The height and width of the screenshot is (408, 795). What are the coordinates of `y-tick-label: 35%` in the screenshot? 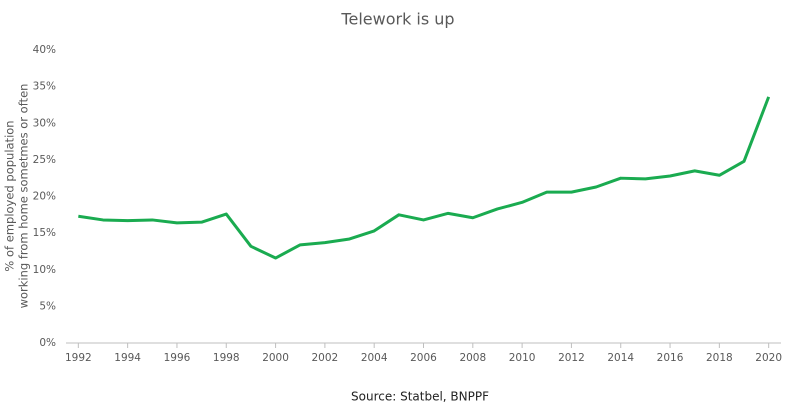 It's located at (44, 87).